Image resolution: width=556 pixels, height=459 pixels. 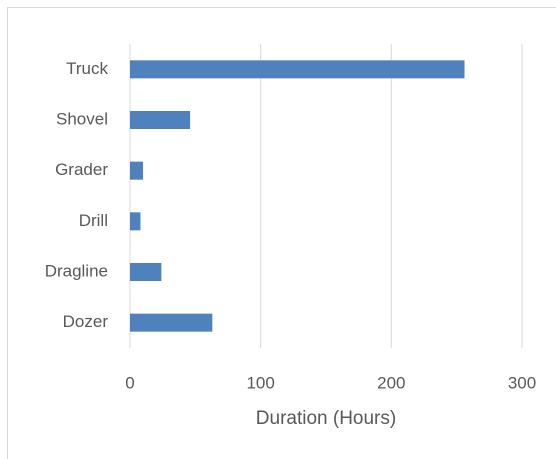 What do you see at coordinates (76, 270) in the screenshot?
I see `y-tick-label: Dragline` at bounding box center [76, 270].